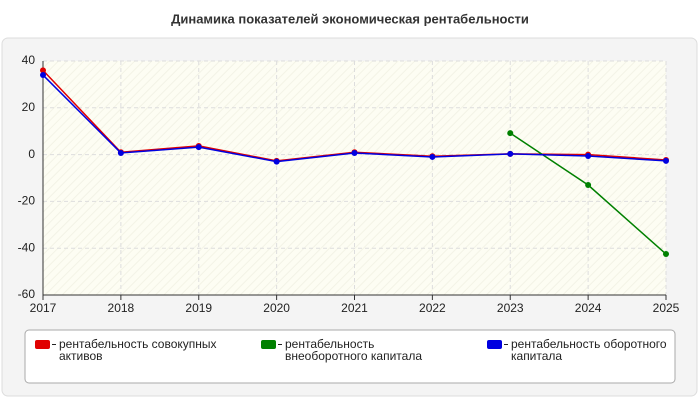 Image resolution: width=700 pixels, height=400 pixels. Describe the element at coordinates (432, 308) in the screenshot. I see `x-tick-label: 2022` at that location.